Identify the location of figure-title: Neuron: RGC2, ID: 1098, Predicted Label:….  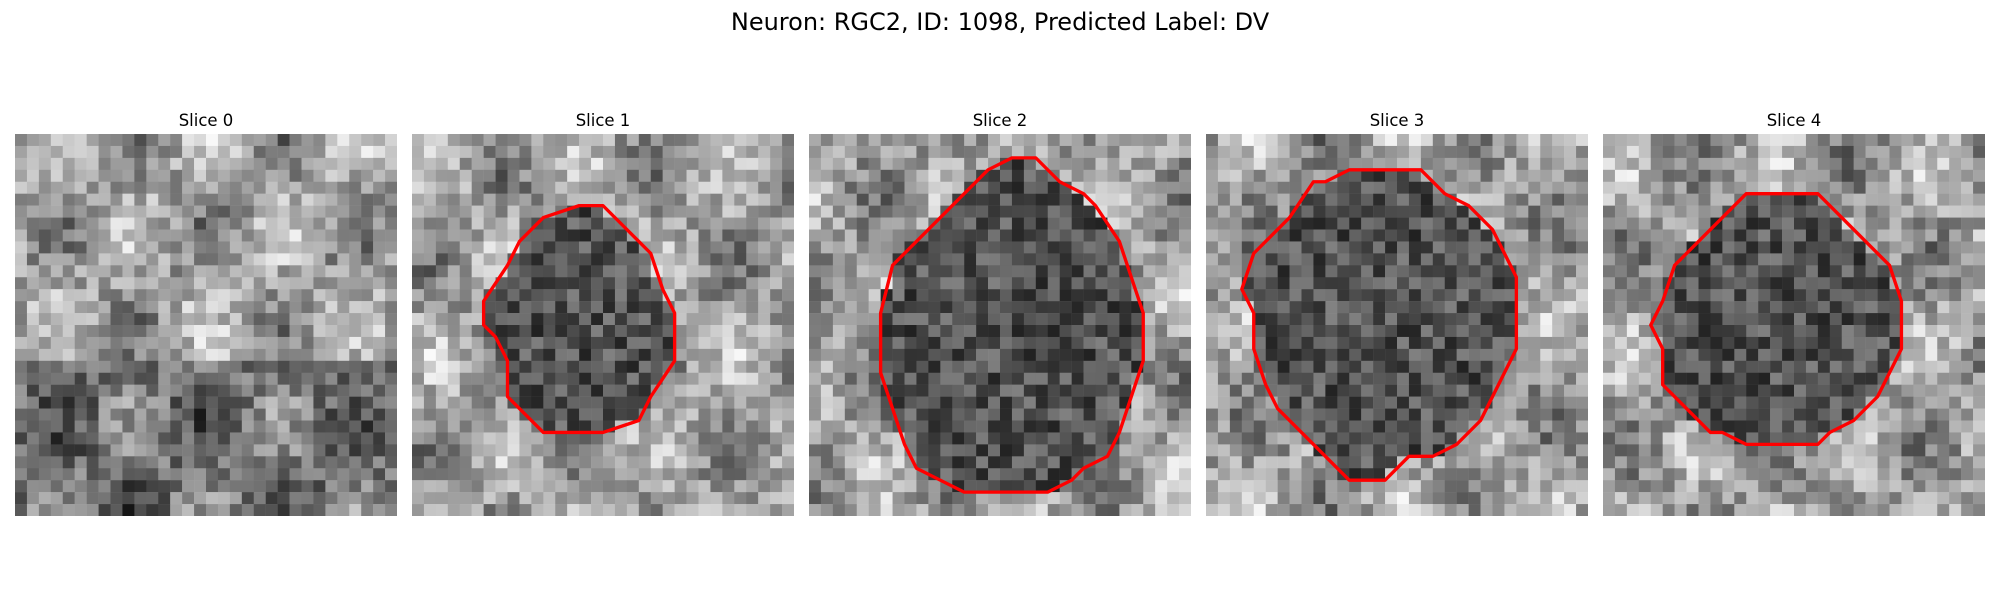
(1000, 22).